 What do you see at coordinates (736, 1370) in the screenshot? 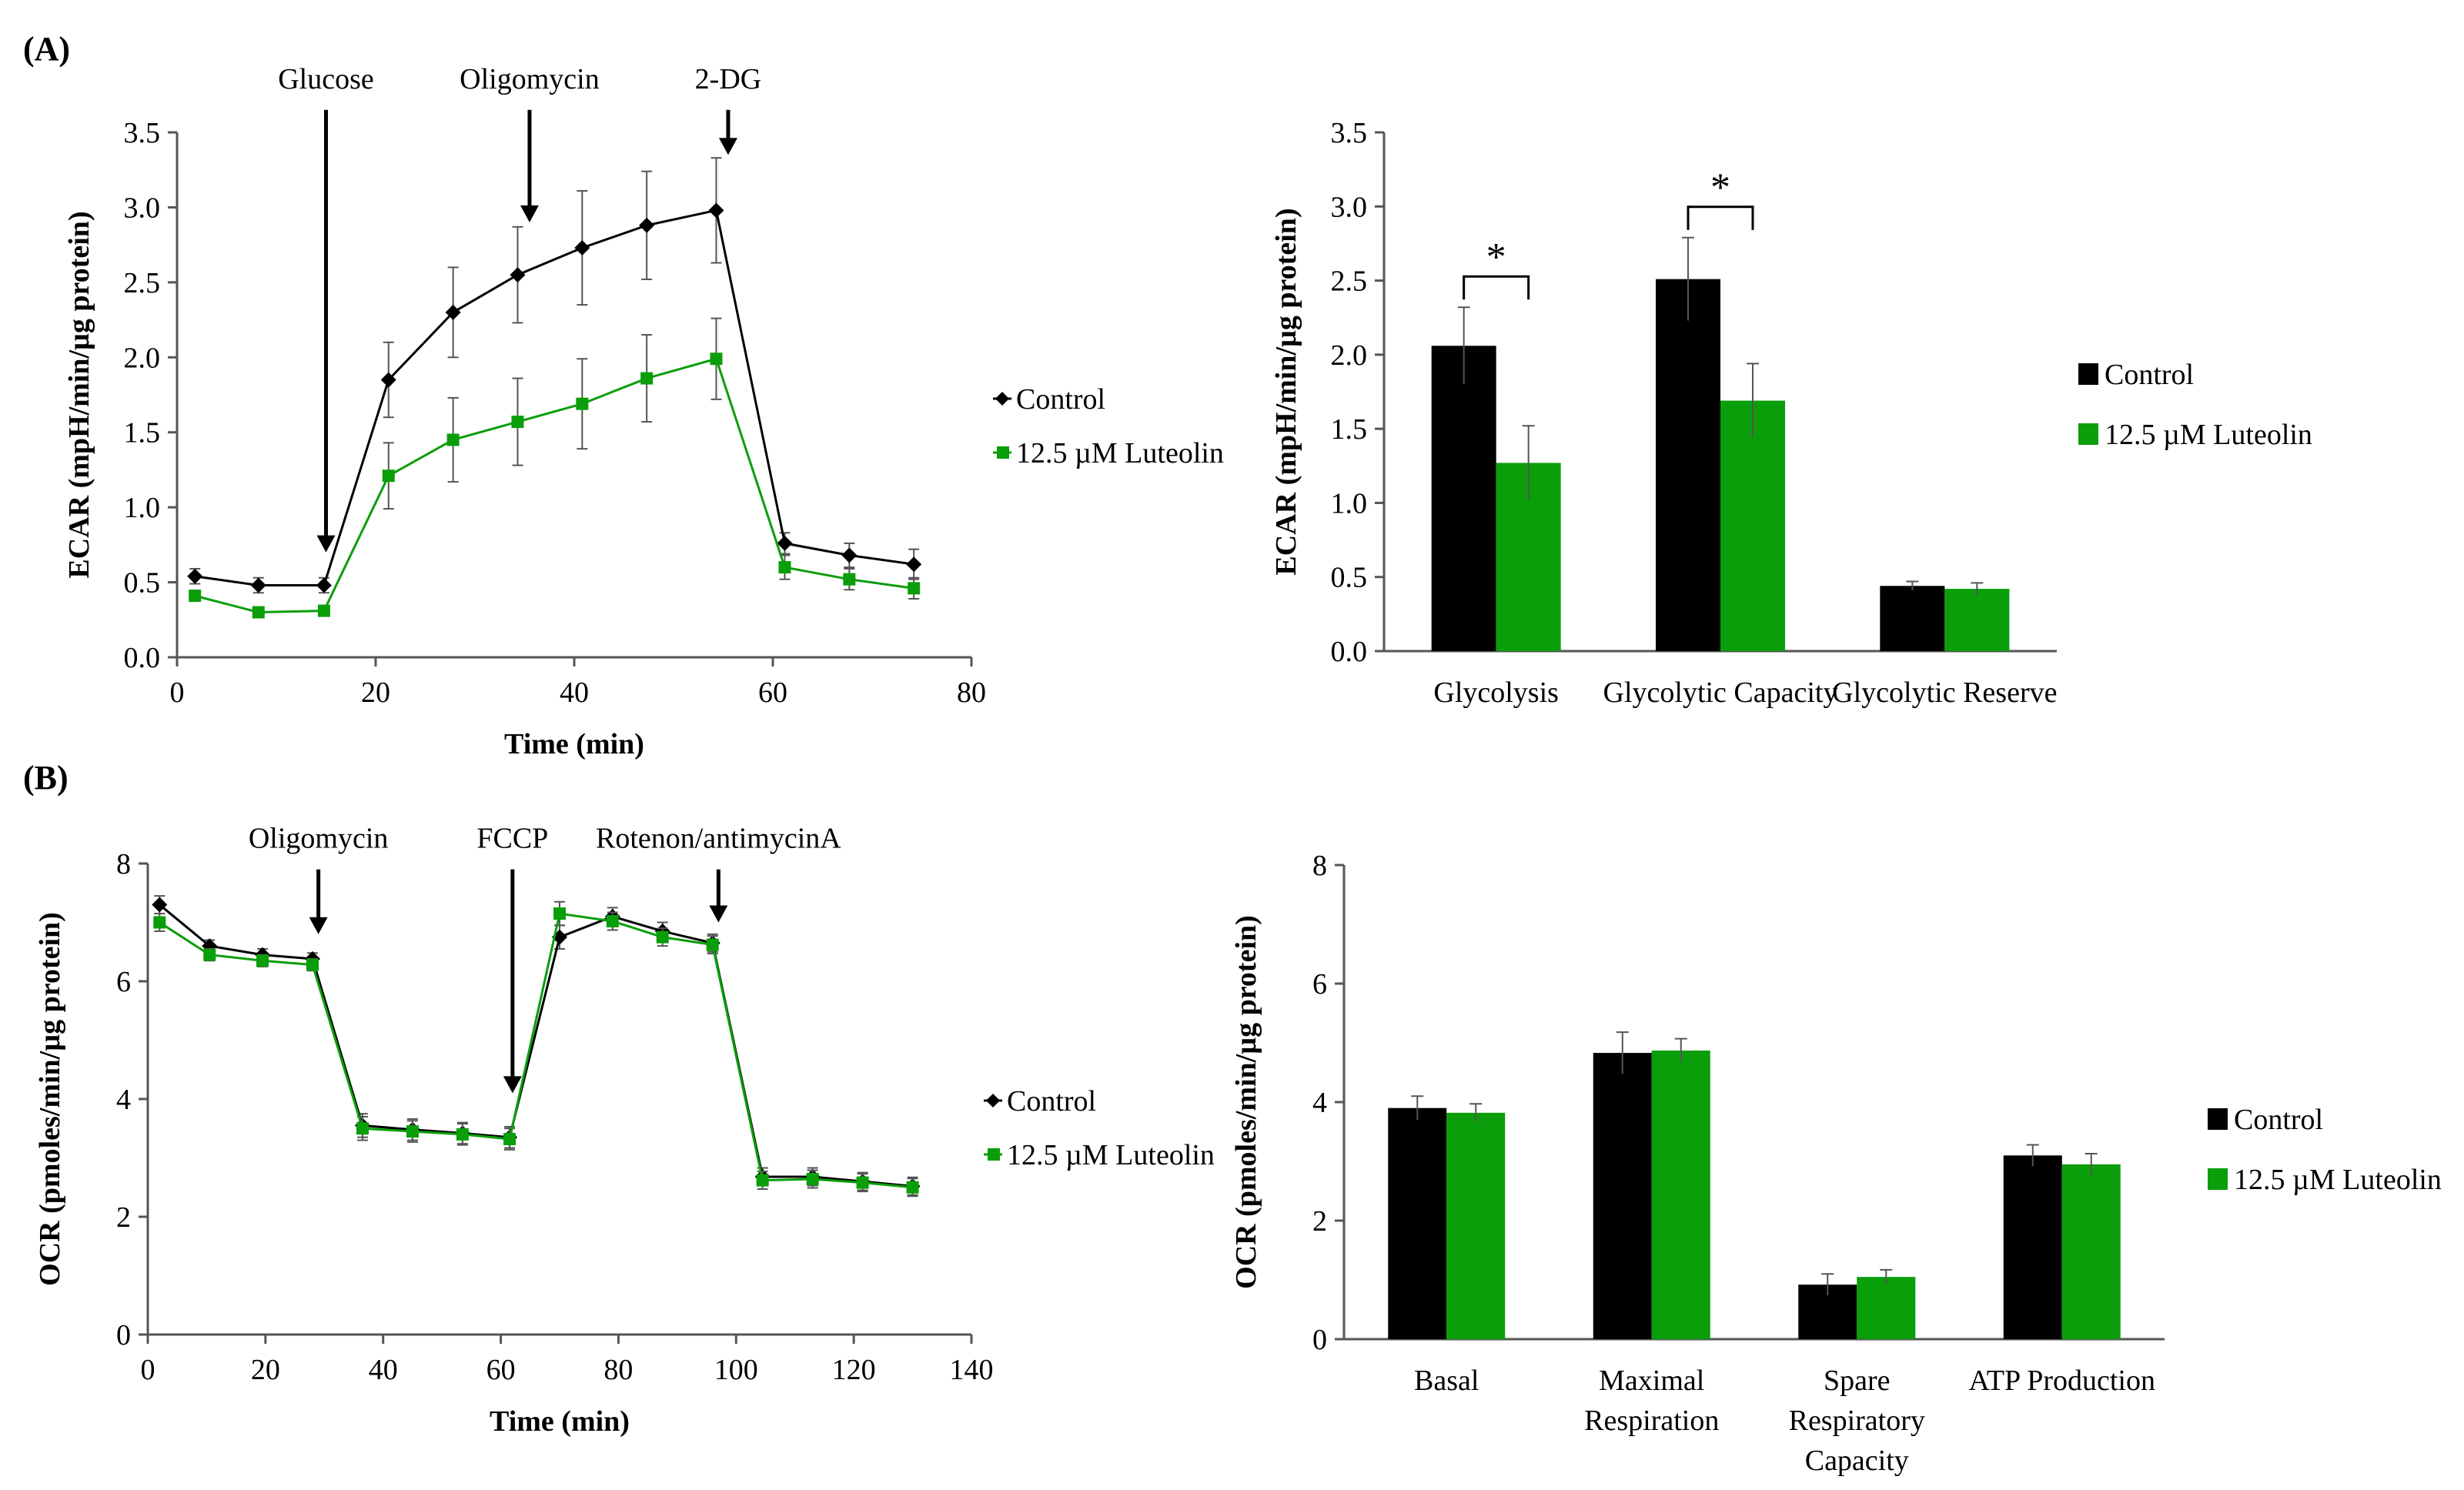
I see `x-tick-label: 100` at bounding box center [736, 1370].